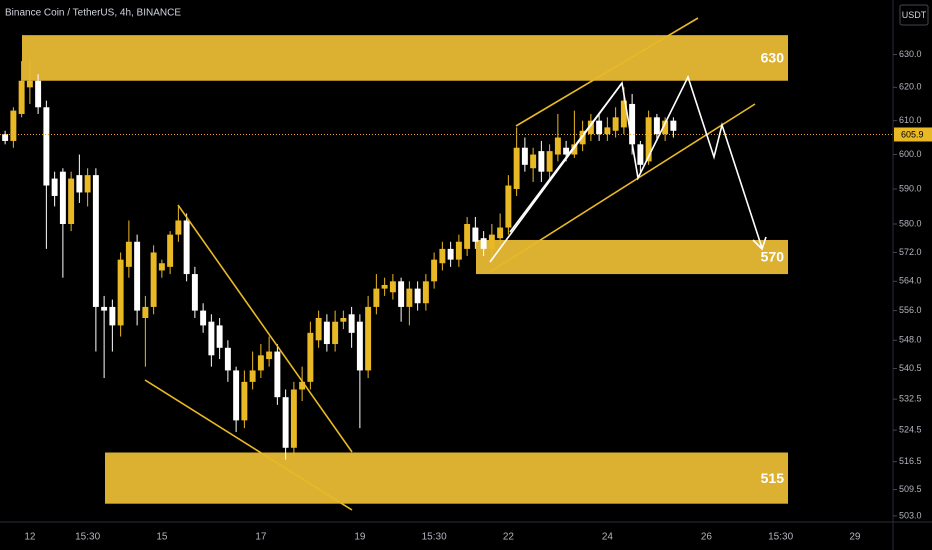 The height and width of the screenshot is (550, 932). What do you see at coordinates (910, 398) in the screenshot?
I see `y-tick-label: 532.5` at bounding box center [910, 398].